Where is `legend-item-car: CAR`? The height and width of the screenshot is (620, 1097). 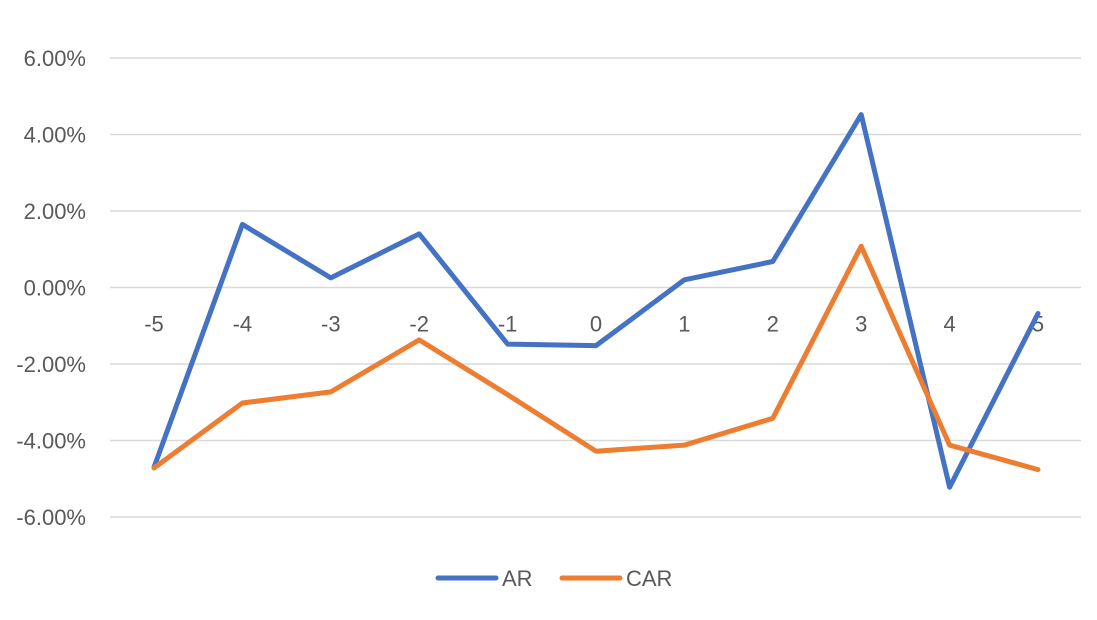 legend-item-car: CAR is located at coordinates (615, 578).